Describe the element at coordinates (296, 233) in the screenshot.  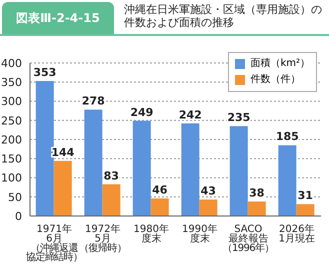
I see `x-tick-label: 2026年1月現在` at that location.